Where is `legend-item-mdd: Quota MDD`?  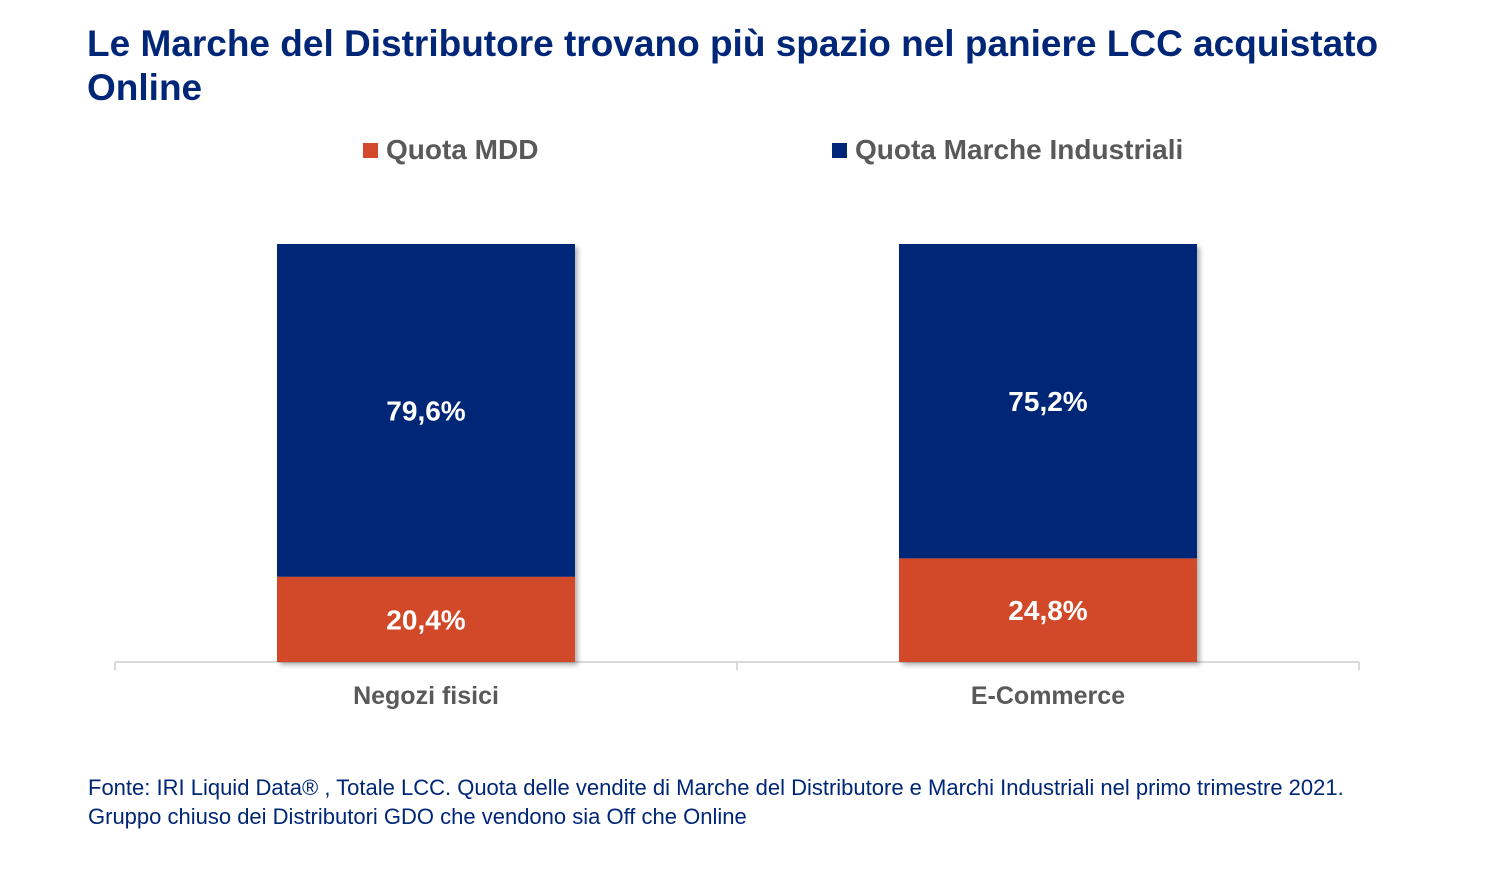
legend-item-mdd: Quota MDD is located at coordinates (450, 150).